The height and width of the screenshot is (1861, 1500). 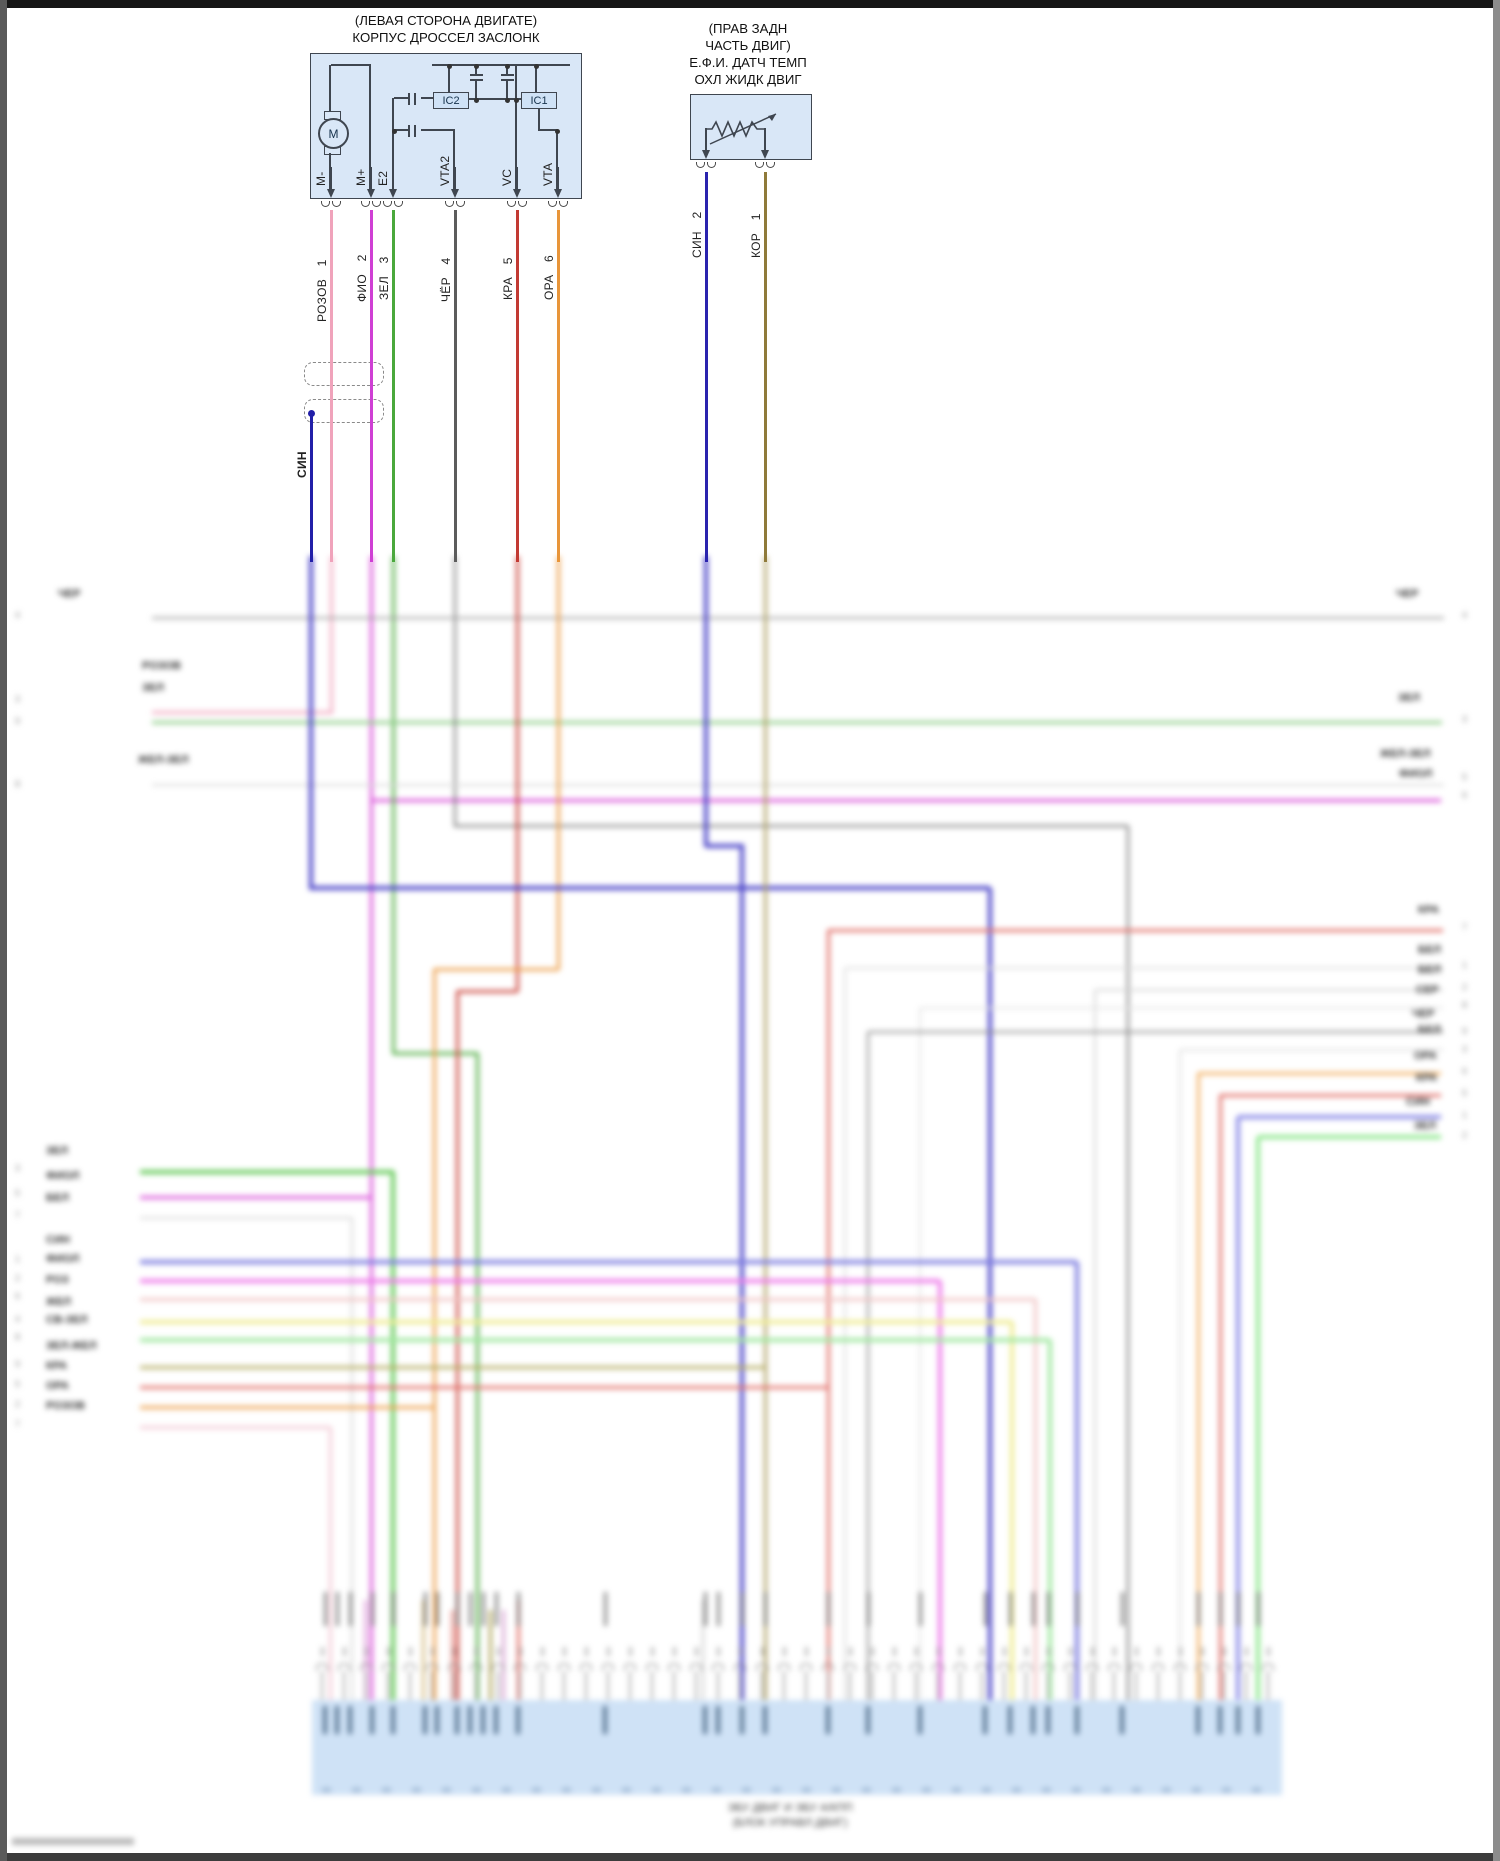 I want to click on frame-bottom, so click(x=750, y=1857).